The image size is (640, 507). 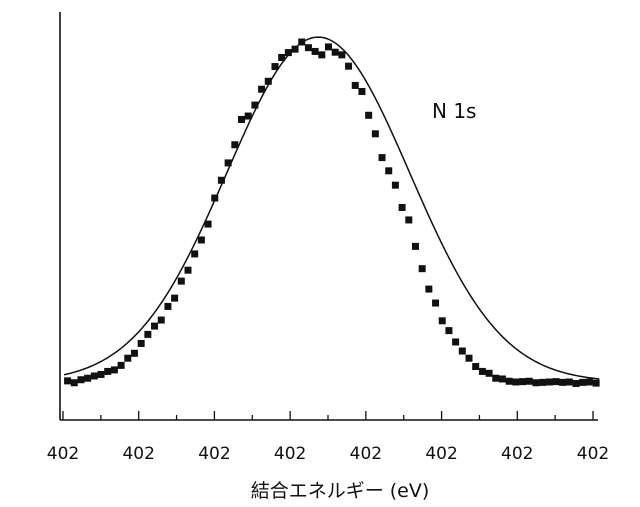 What do you see at coordinates (328, 437) in the screenshot?
I see `x-ticks-layer: 402 402 402 402 402 402 402 402` at bounding box center [328, 437].